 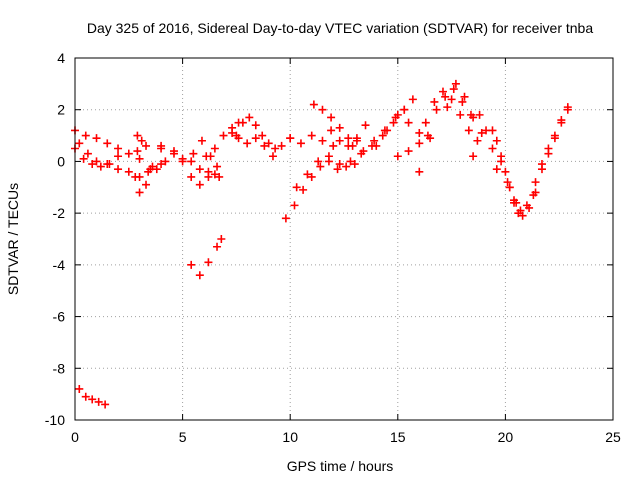 I want to click on y-tick-label: -4, so click(x=59, y=265).